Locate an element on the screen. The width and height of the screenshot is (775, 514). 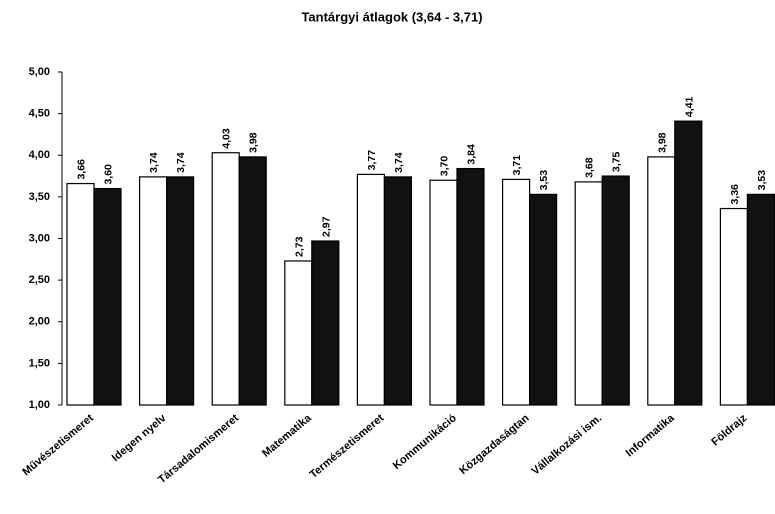
x-tick-label: Társadalomismeret is located at coordinates (198, 449).